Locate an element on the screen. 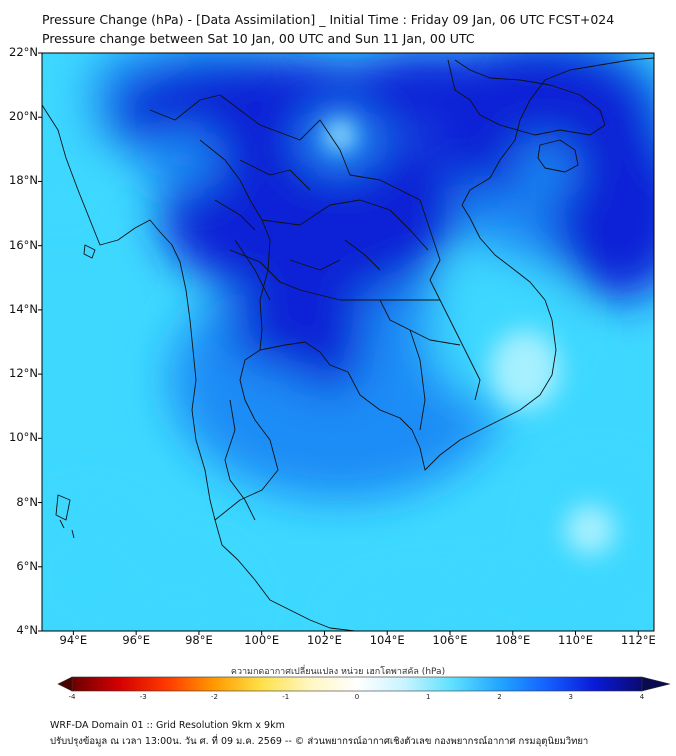 The width and height of the screenshot is (676, 756). colorbar-tick-label: 4 is located at coordinates (642, 697).